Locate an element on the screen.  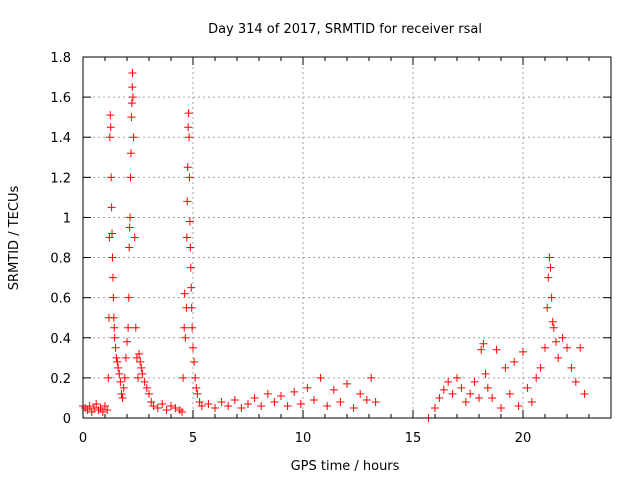
y-tick-labels: 0 0.2 0.4 0.6 0.8 1 1.2 1.4 1.6 1.8 is located at coordinates (60, 239).